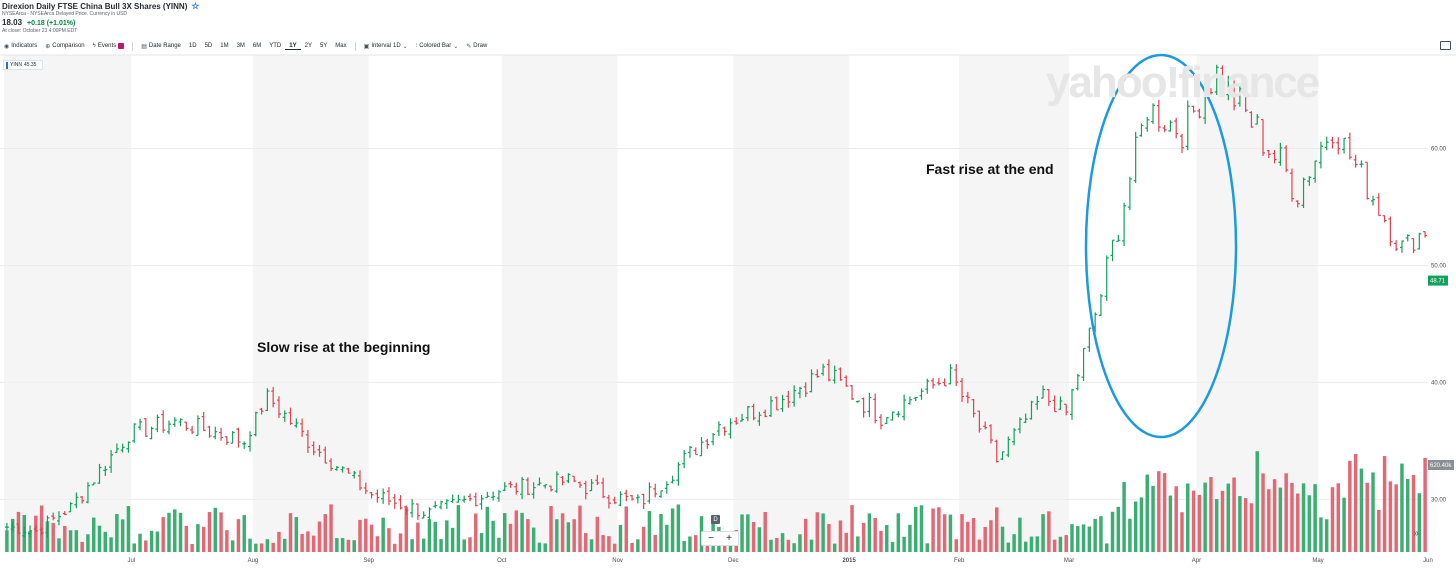 The image size is (1456, 569). What do you see at coordinates (1439, 500) in the screenshot?
I see `y-tick-label: 30.00` at bounding box center [1439, 500].